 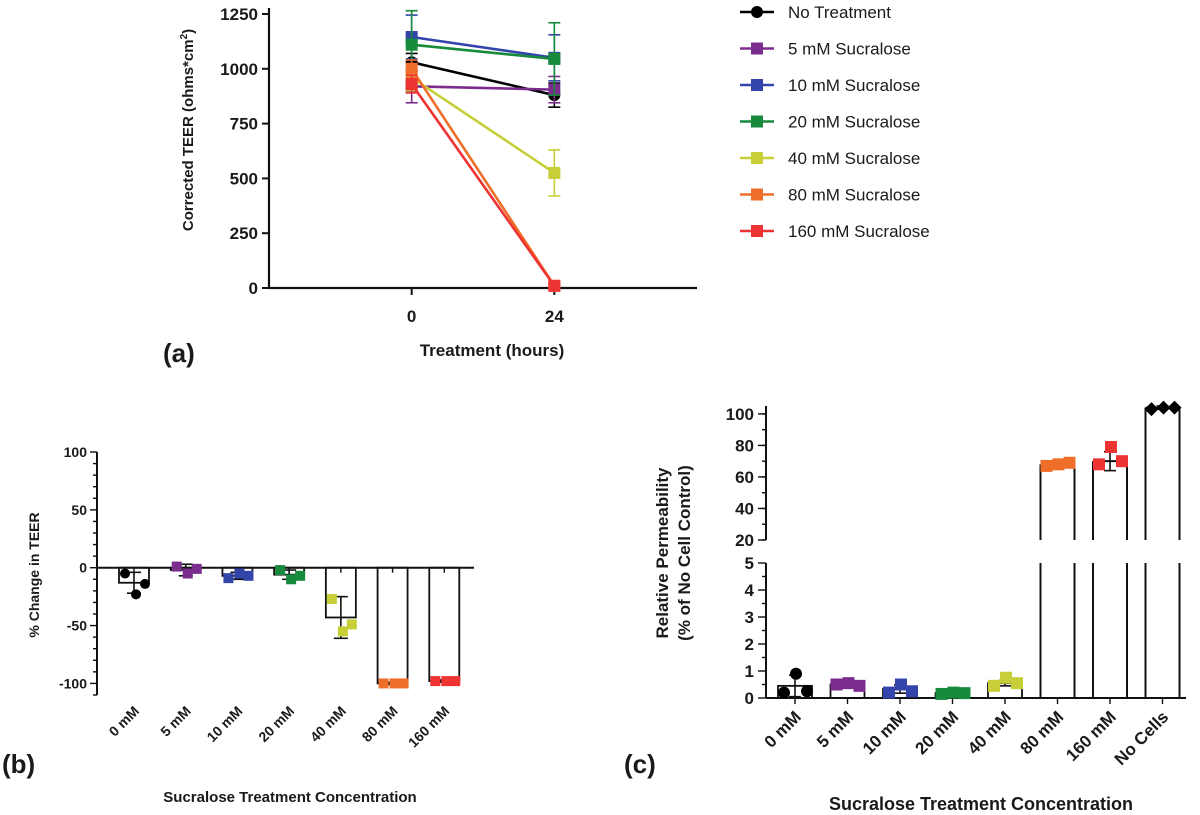 What do you see at coordinates (749, 617) in the screenshot?
I see `panel-c-y-tick-label-lower: 3` at bounding box center [749, 617].